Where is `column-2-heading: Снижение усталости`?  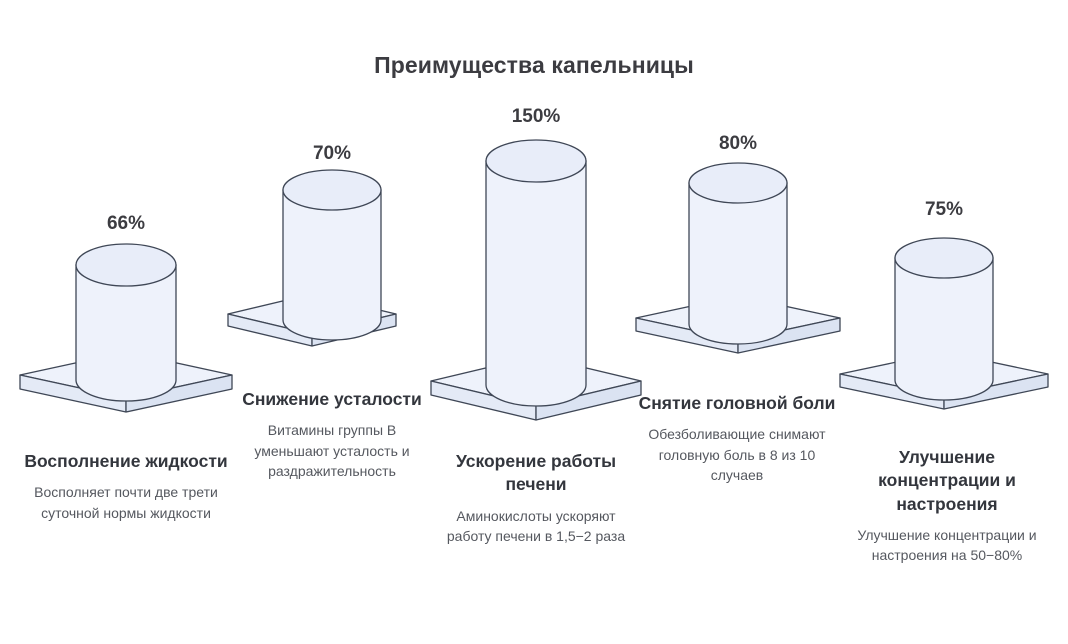 column-2-heading: Снижение усталости is located at coordinates (332, 399).